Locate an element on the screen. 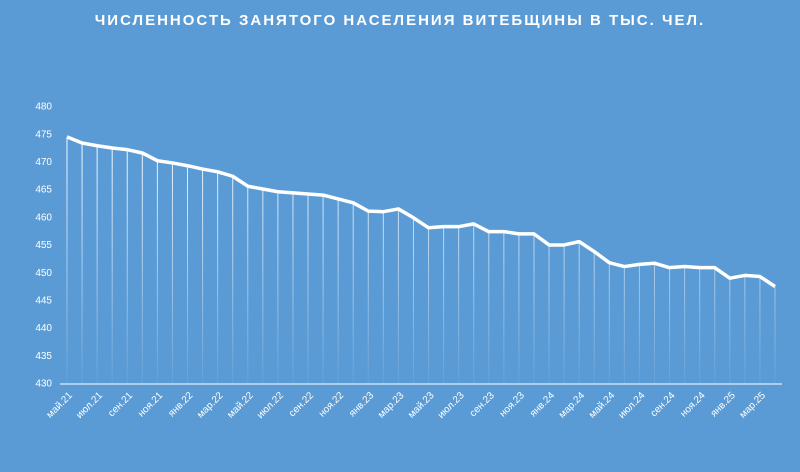 This screenshot has height=472, width=800. x-tick-label: июл.21 is located at coordinates (89, 405).